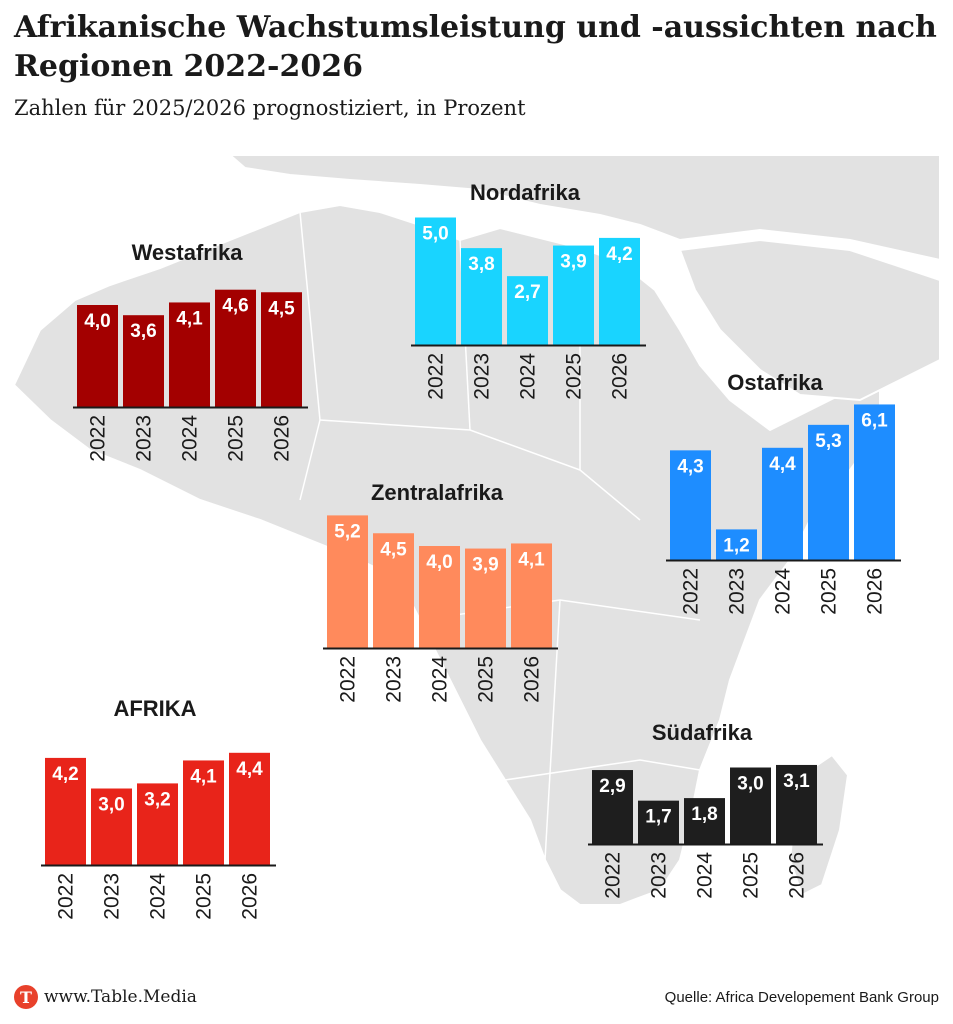 The width and height of the screenshot is (953, 1024). I want to click on afrika-bar-2024, so click(157, 824).